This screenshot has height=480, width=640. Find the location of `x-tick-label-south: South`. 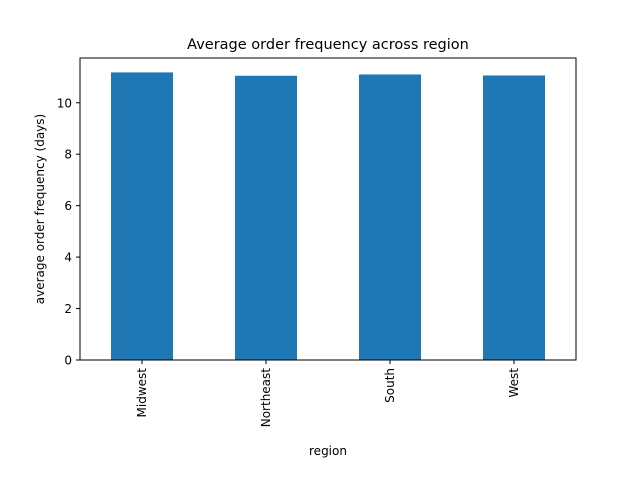

x-tick-label-south: South is located at coordinates (390, 385).